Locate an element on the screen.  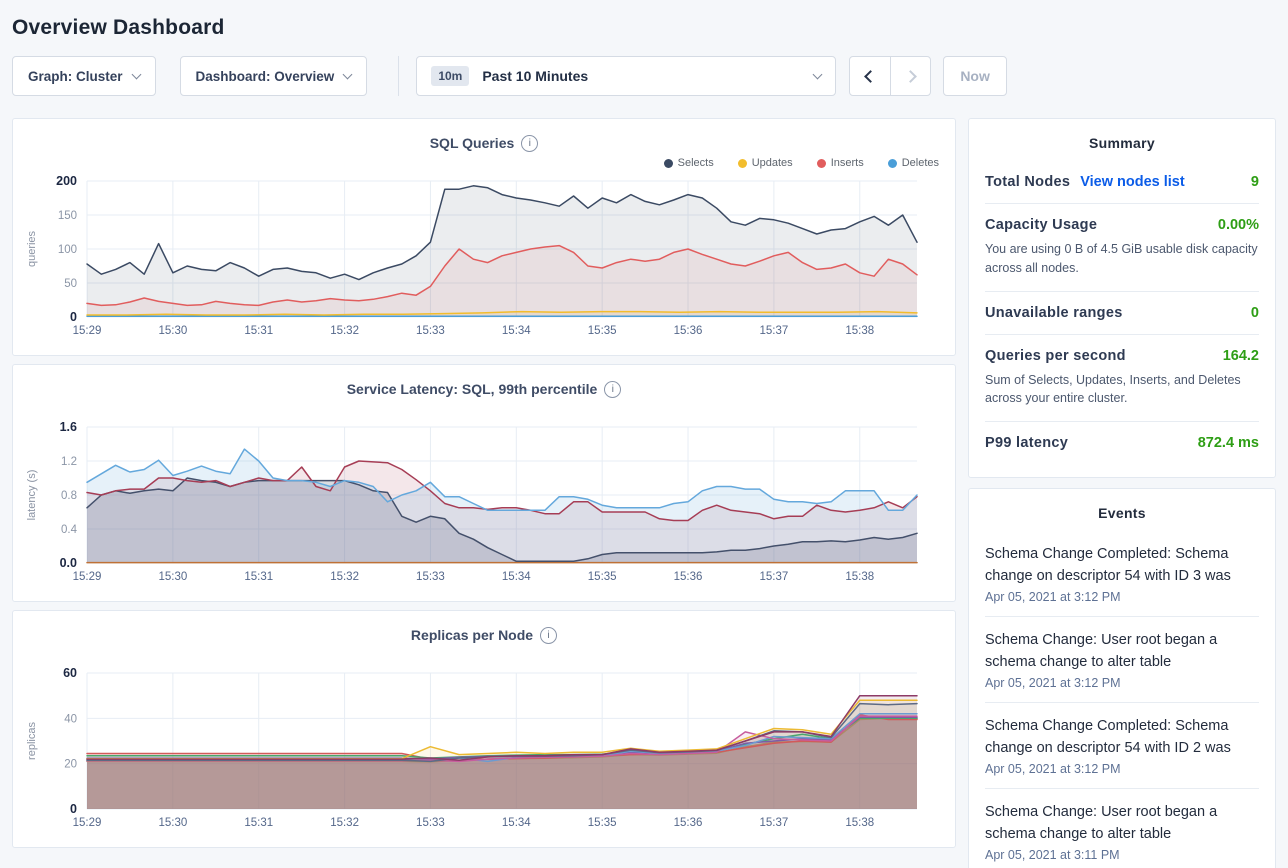
summary-title: Summary is located at coordinates (1122, 143).